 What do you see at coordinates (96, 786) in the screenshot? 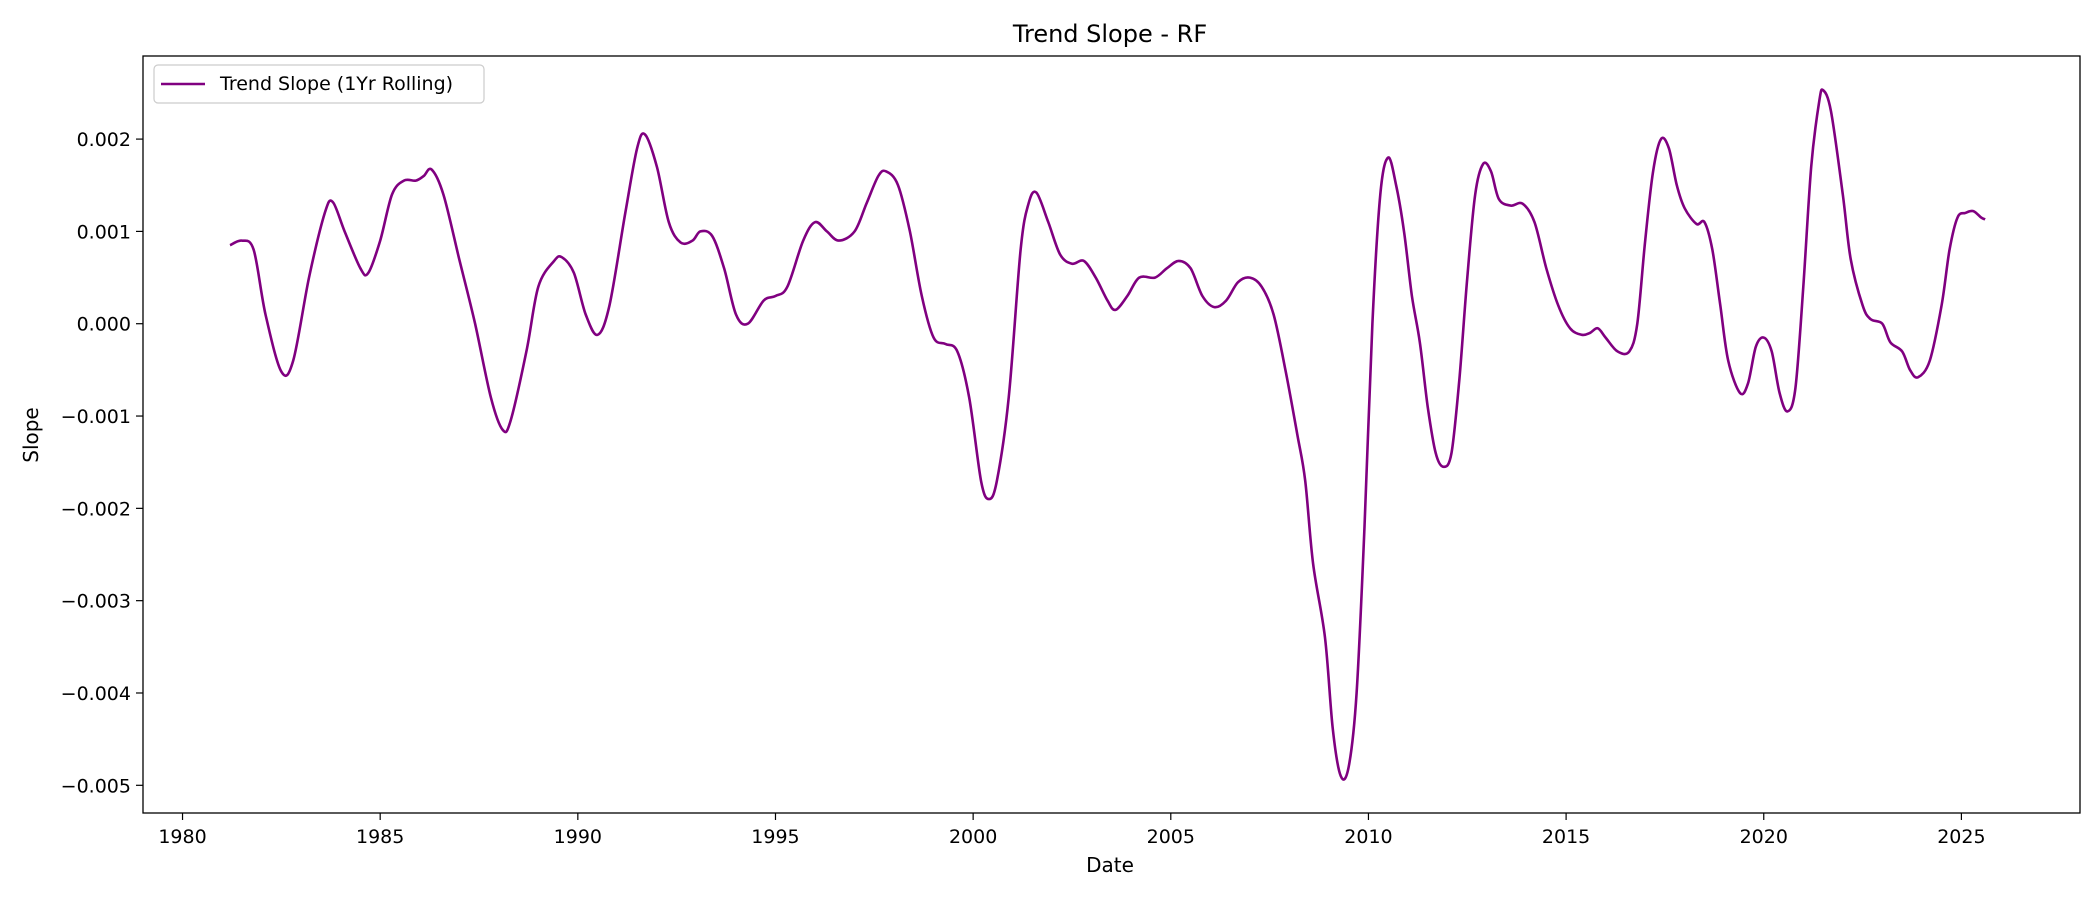
I see `y-tick-label: −0.005` at bounding box center [96, 786].